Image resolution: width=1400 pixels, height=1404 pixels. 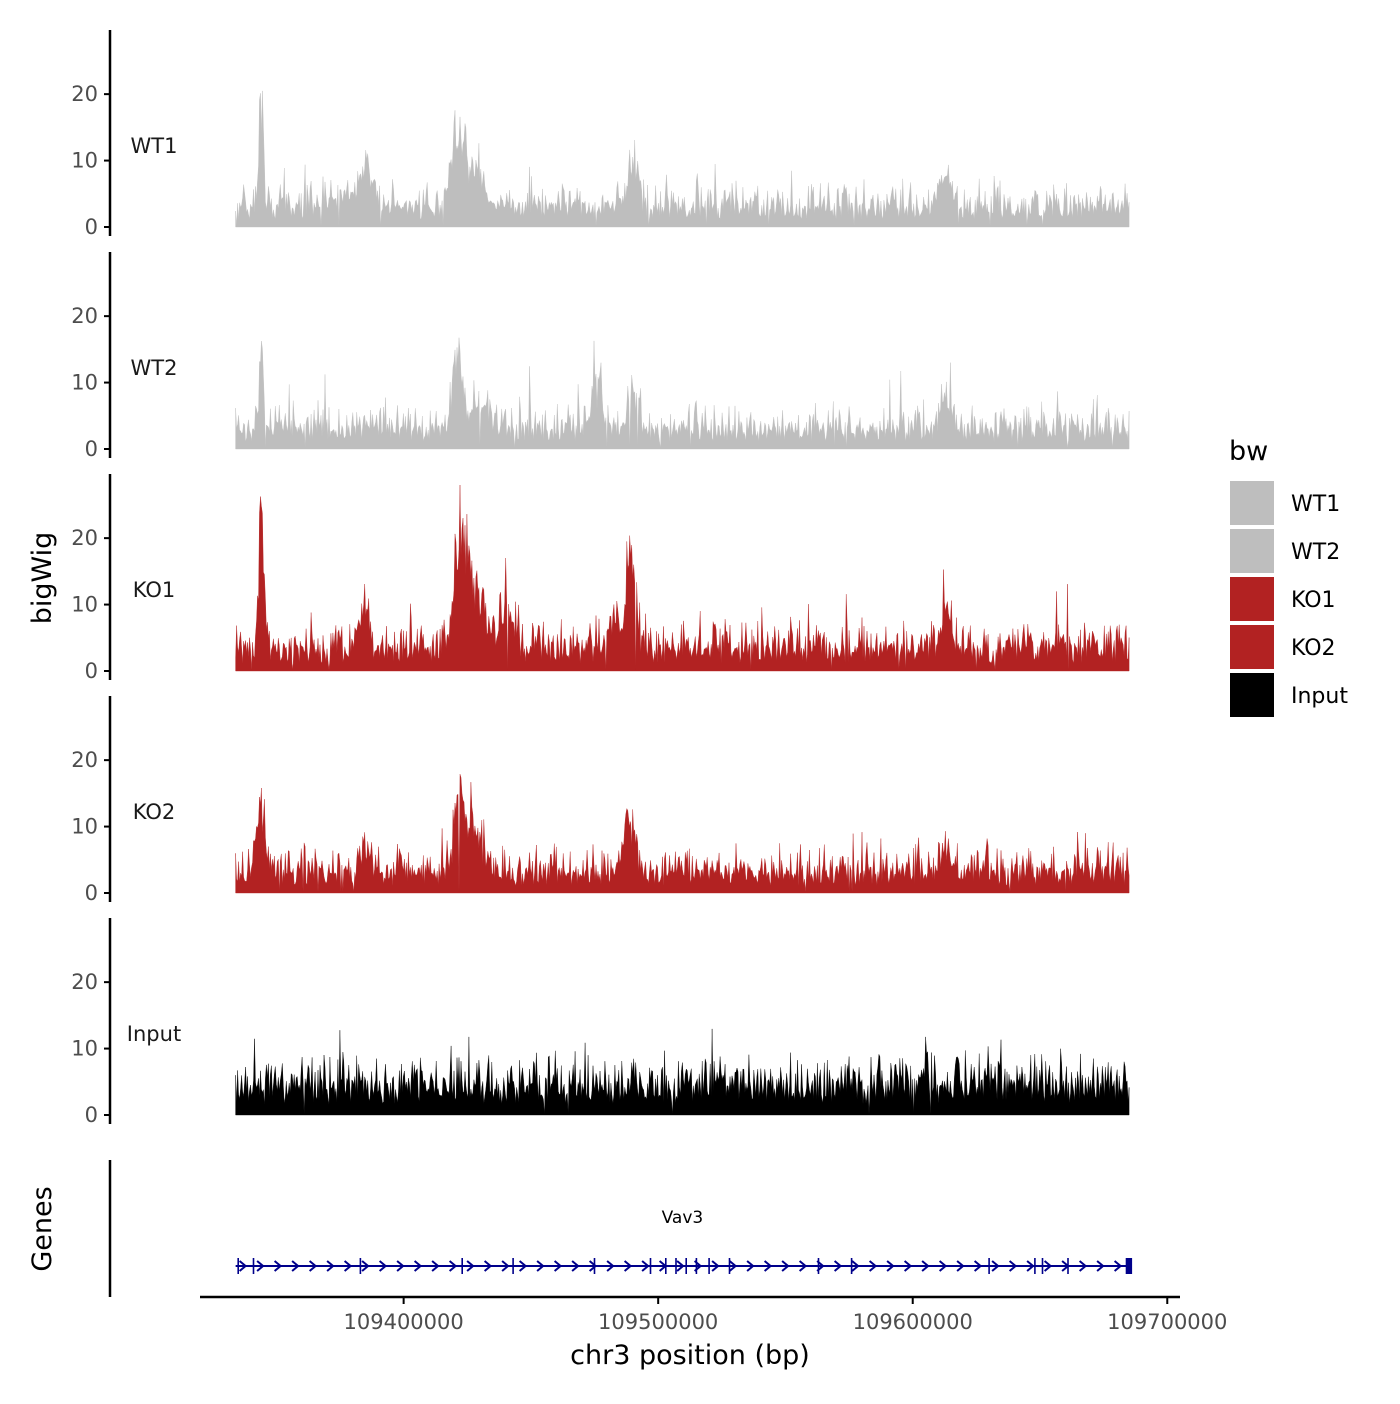 I want to click on track-label: KO1, so click(x=154, y=590).